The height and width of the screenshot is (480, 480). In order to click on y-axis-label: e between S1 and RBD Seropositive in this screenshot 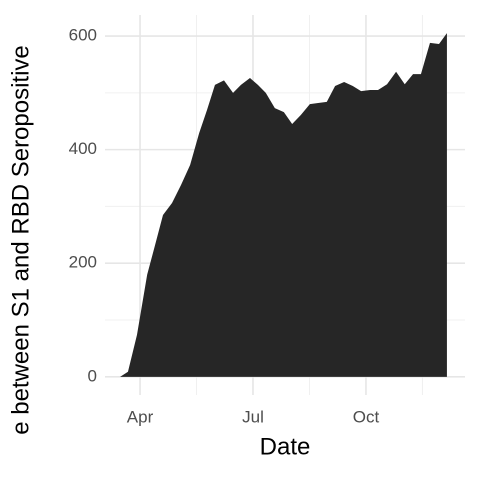, I will do `click(20, 240)`.